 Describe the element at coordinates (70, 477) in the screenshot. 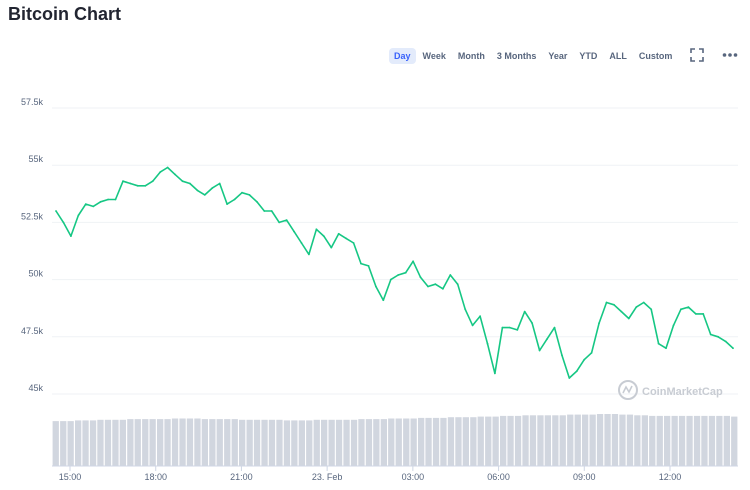

I see `x-tick-label: 15:00` at that location.